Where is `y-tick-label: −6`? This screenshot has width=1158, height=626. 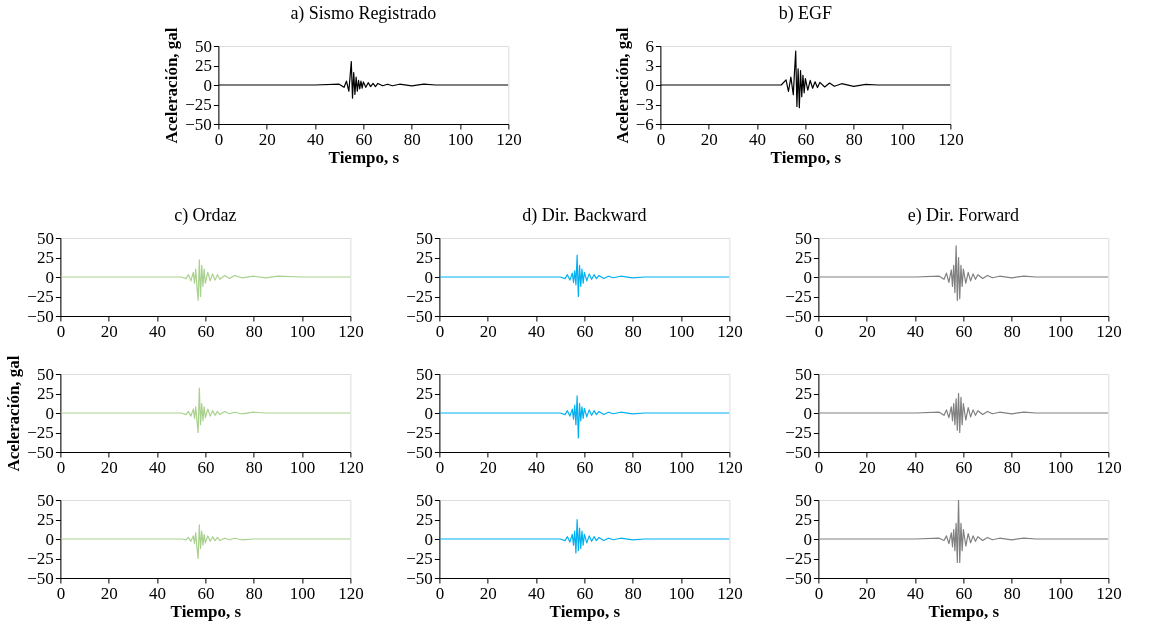
y-tick-label: −6 is located at coordinates (644, 124).